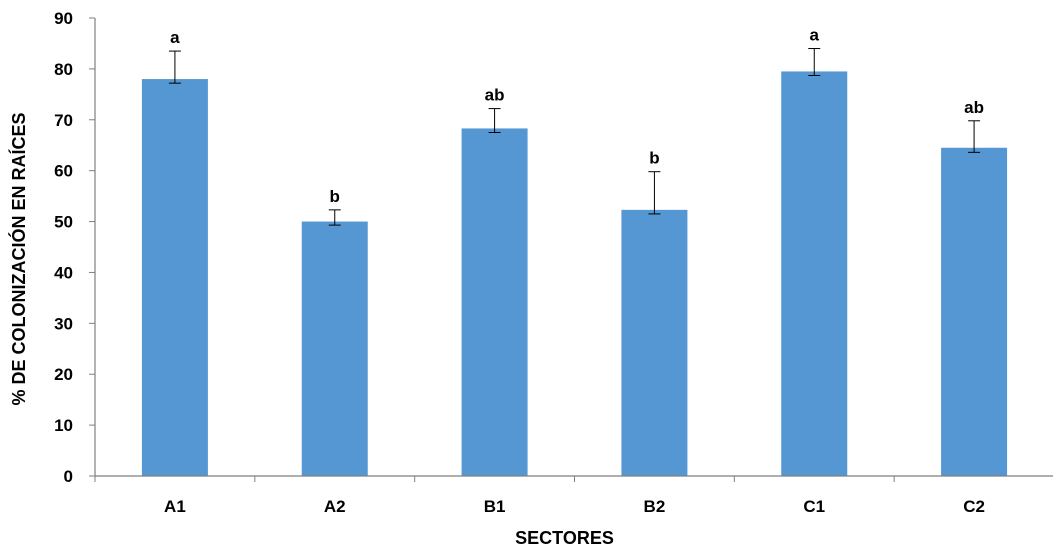 The image size is (1054, 549). What do you see at coordinates (63, 425) in the screenshot?
I see `y-tick-label: 10` at bounding box center [63, 425].